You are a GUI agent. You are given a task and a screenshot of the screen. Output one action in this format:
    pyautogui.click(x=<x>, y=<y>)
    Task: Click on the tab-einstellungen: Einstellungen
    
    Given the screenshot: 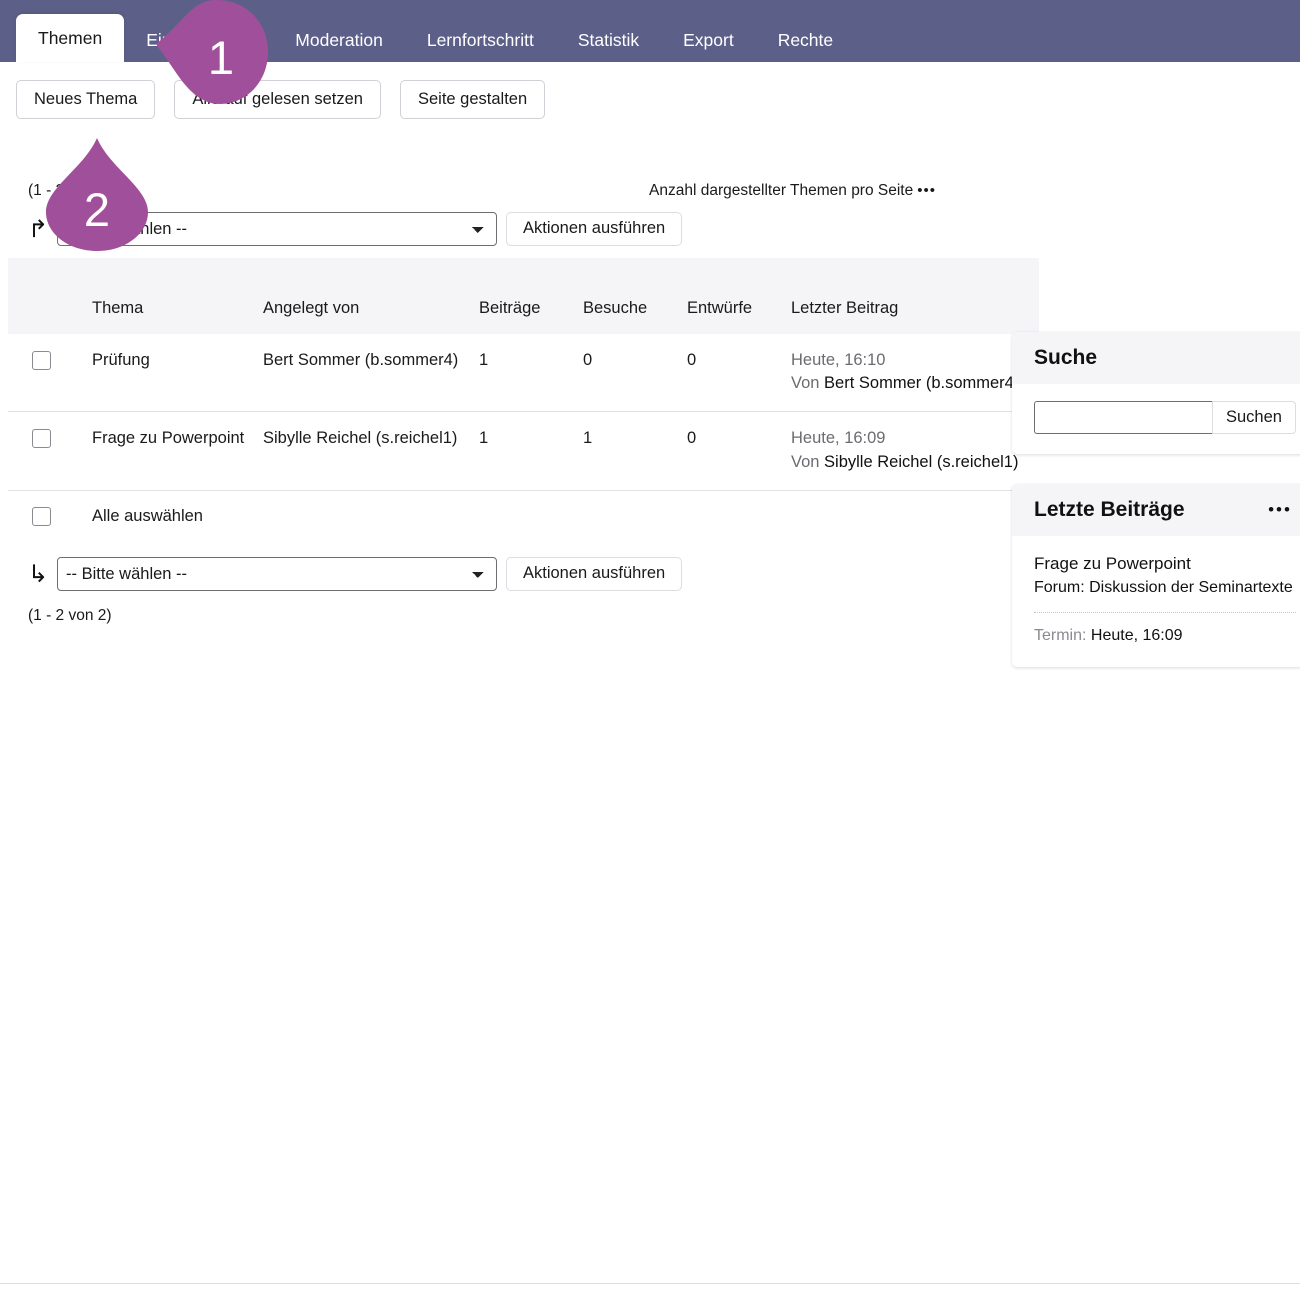 What is the action you would take?
    pyautogui.click(x=199, y=40)
    